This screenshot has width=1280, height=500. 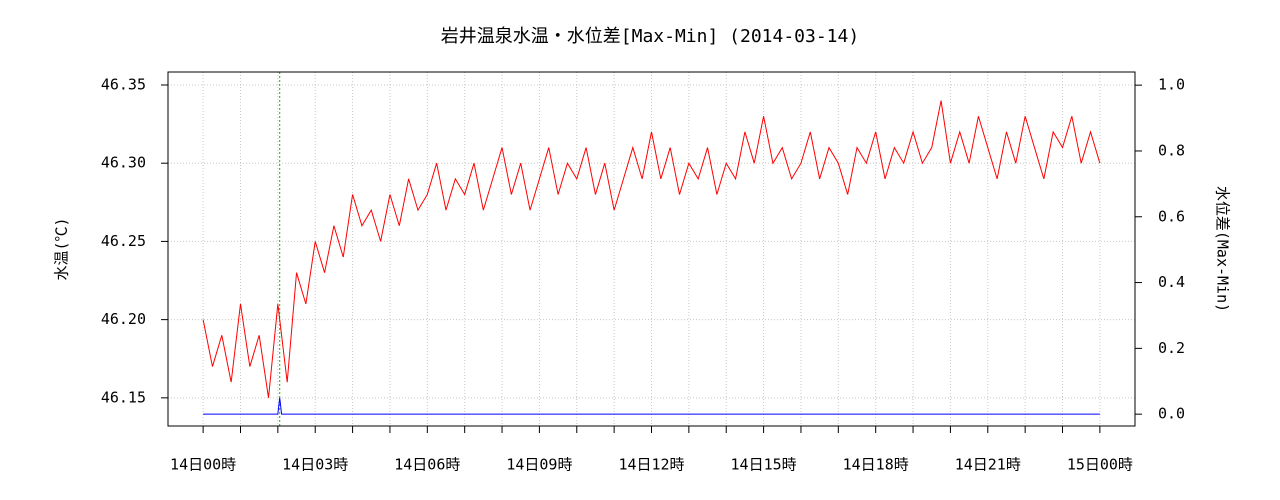 I want to click on y2-tick-label: 0.4, so click(x=1171, y=282).